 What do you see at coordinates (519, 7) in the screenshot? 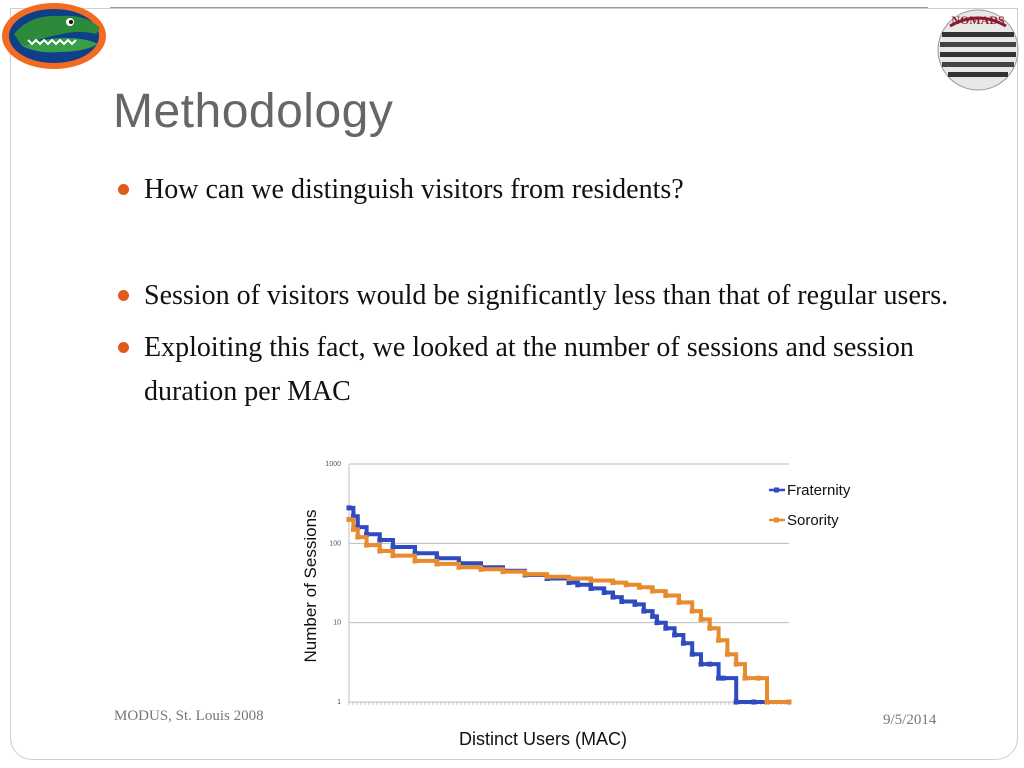
I see `top-rule` at bounding box center [519, 7].